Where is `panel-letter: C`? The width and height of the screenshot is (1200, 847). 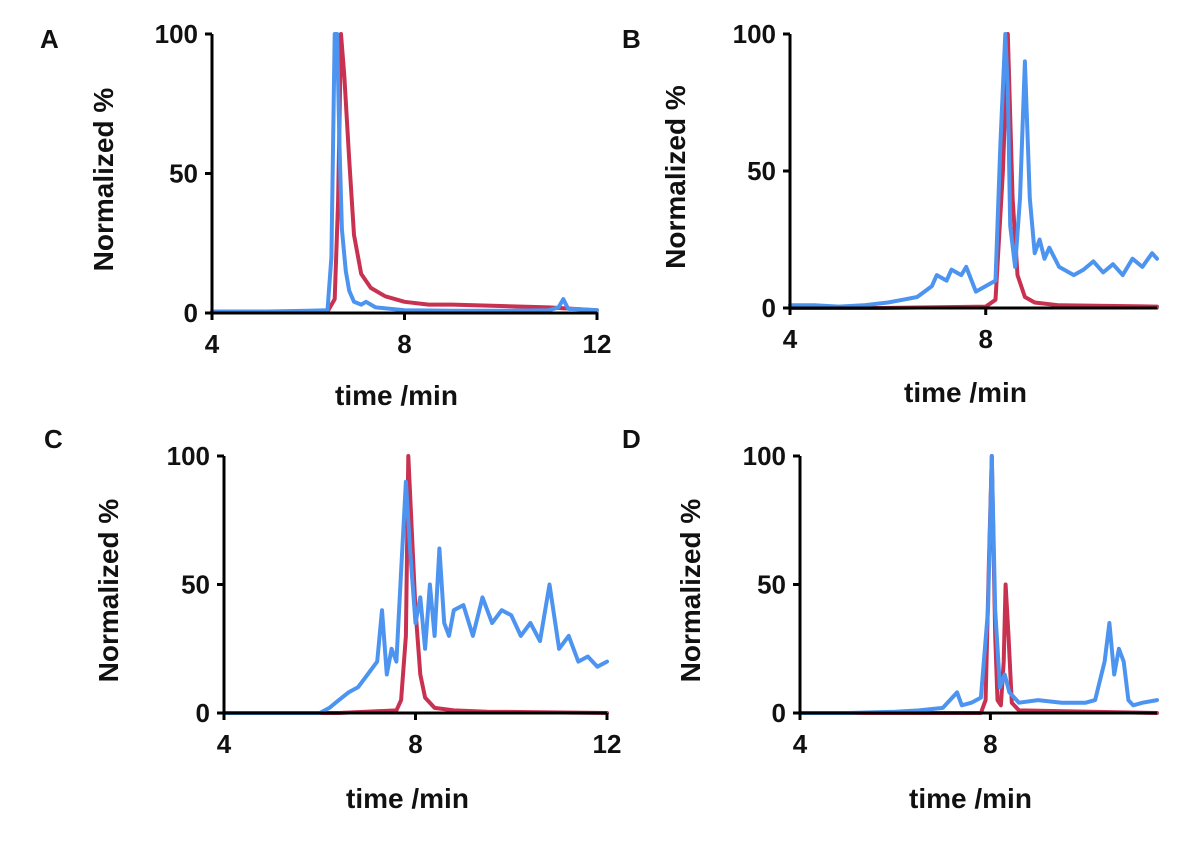 panel-letter: C is located at coordinates (53, 439).